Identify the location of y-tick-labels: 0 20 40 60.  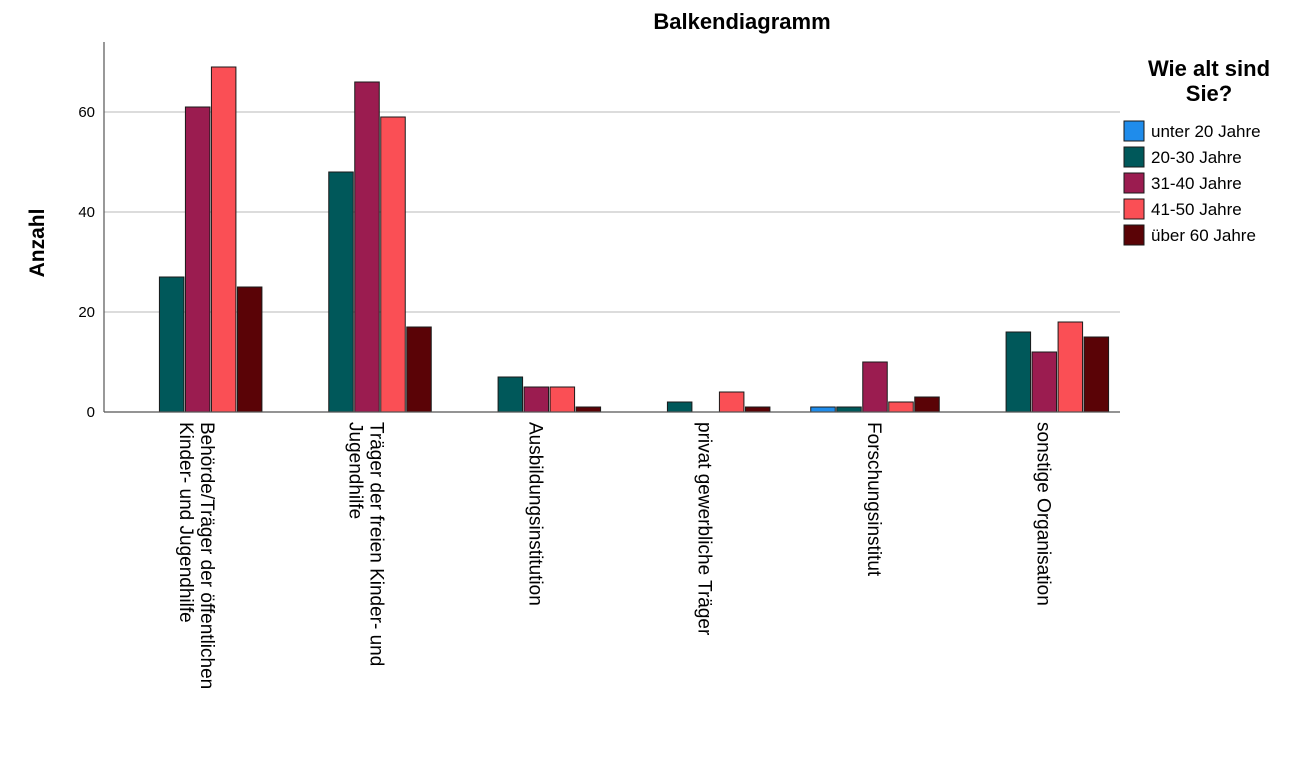
(86, 262).